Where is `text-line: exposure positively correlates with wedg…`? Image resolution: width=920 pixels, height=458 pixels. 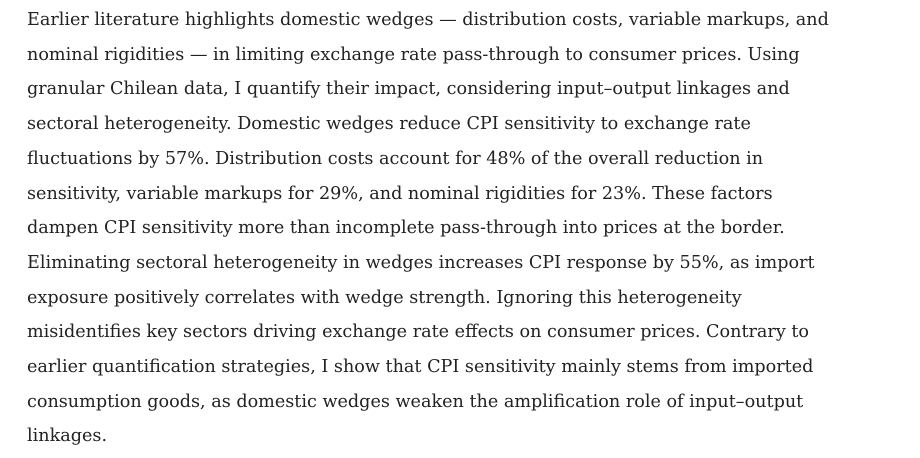
text-line: exposure positively correlates with wedg… is located at coordinates (384, 297).